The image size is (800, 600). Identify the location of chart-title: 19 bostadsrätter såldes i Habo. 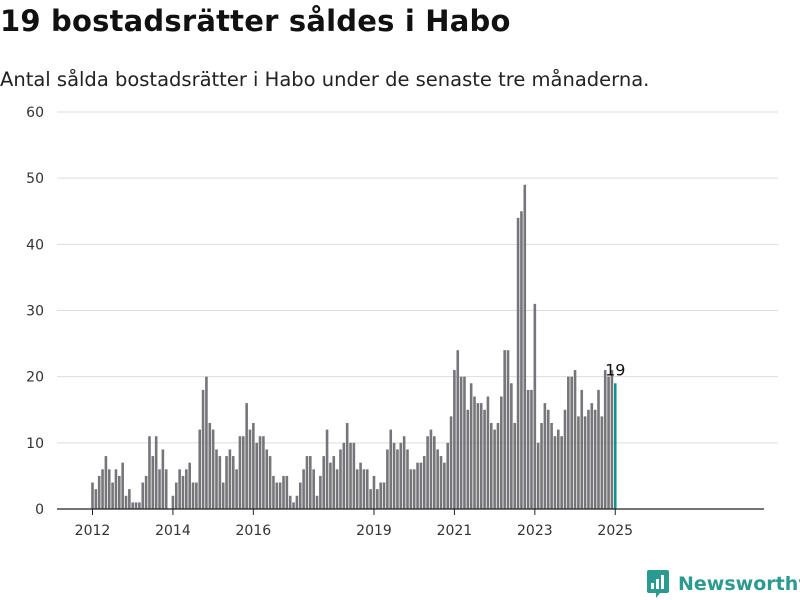
(255, 21).